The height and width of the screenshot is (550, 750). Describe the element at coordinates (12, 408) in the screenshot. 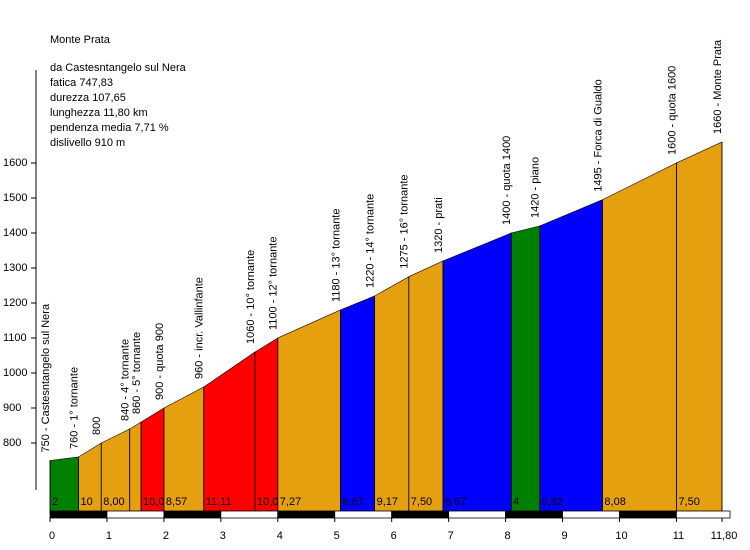

I see `y-tick-label: 900` at that location.